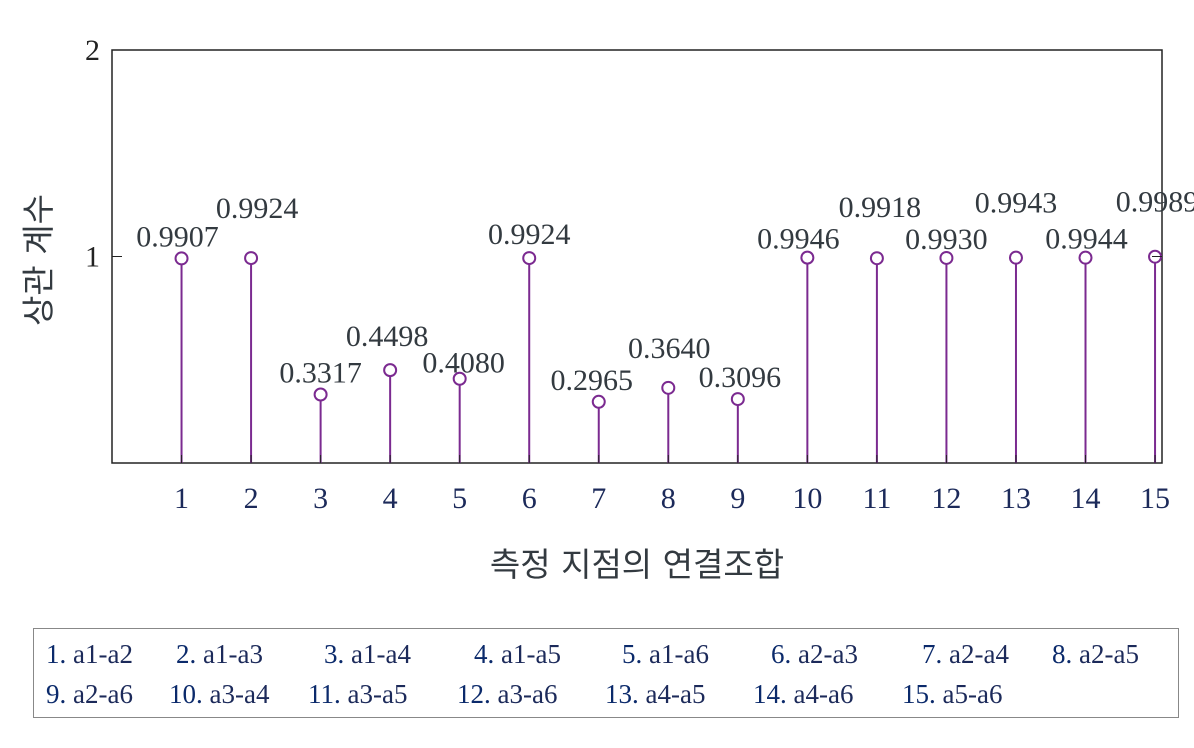  I want to click on x-tick-label: 10, so click(807, 498).